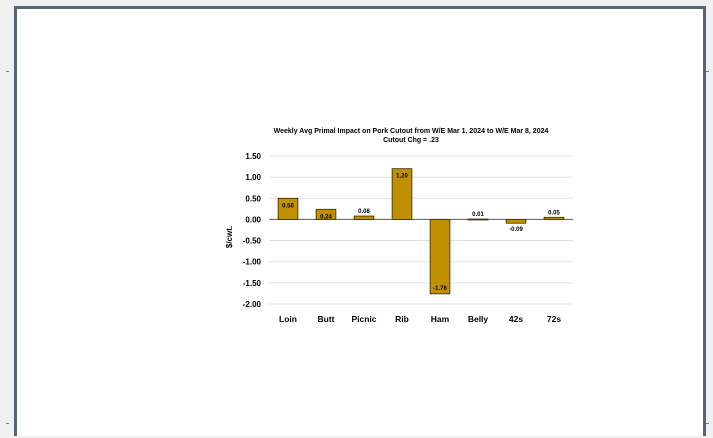  What do you see at coordinates (440, 319) in the screenshot?
I see `x-tick-label: Ham` at bounding box center [440, 319].